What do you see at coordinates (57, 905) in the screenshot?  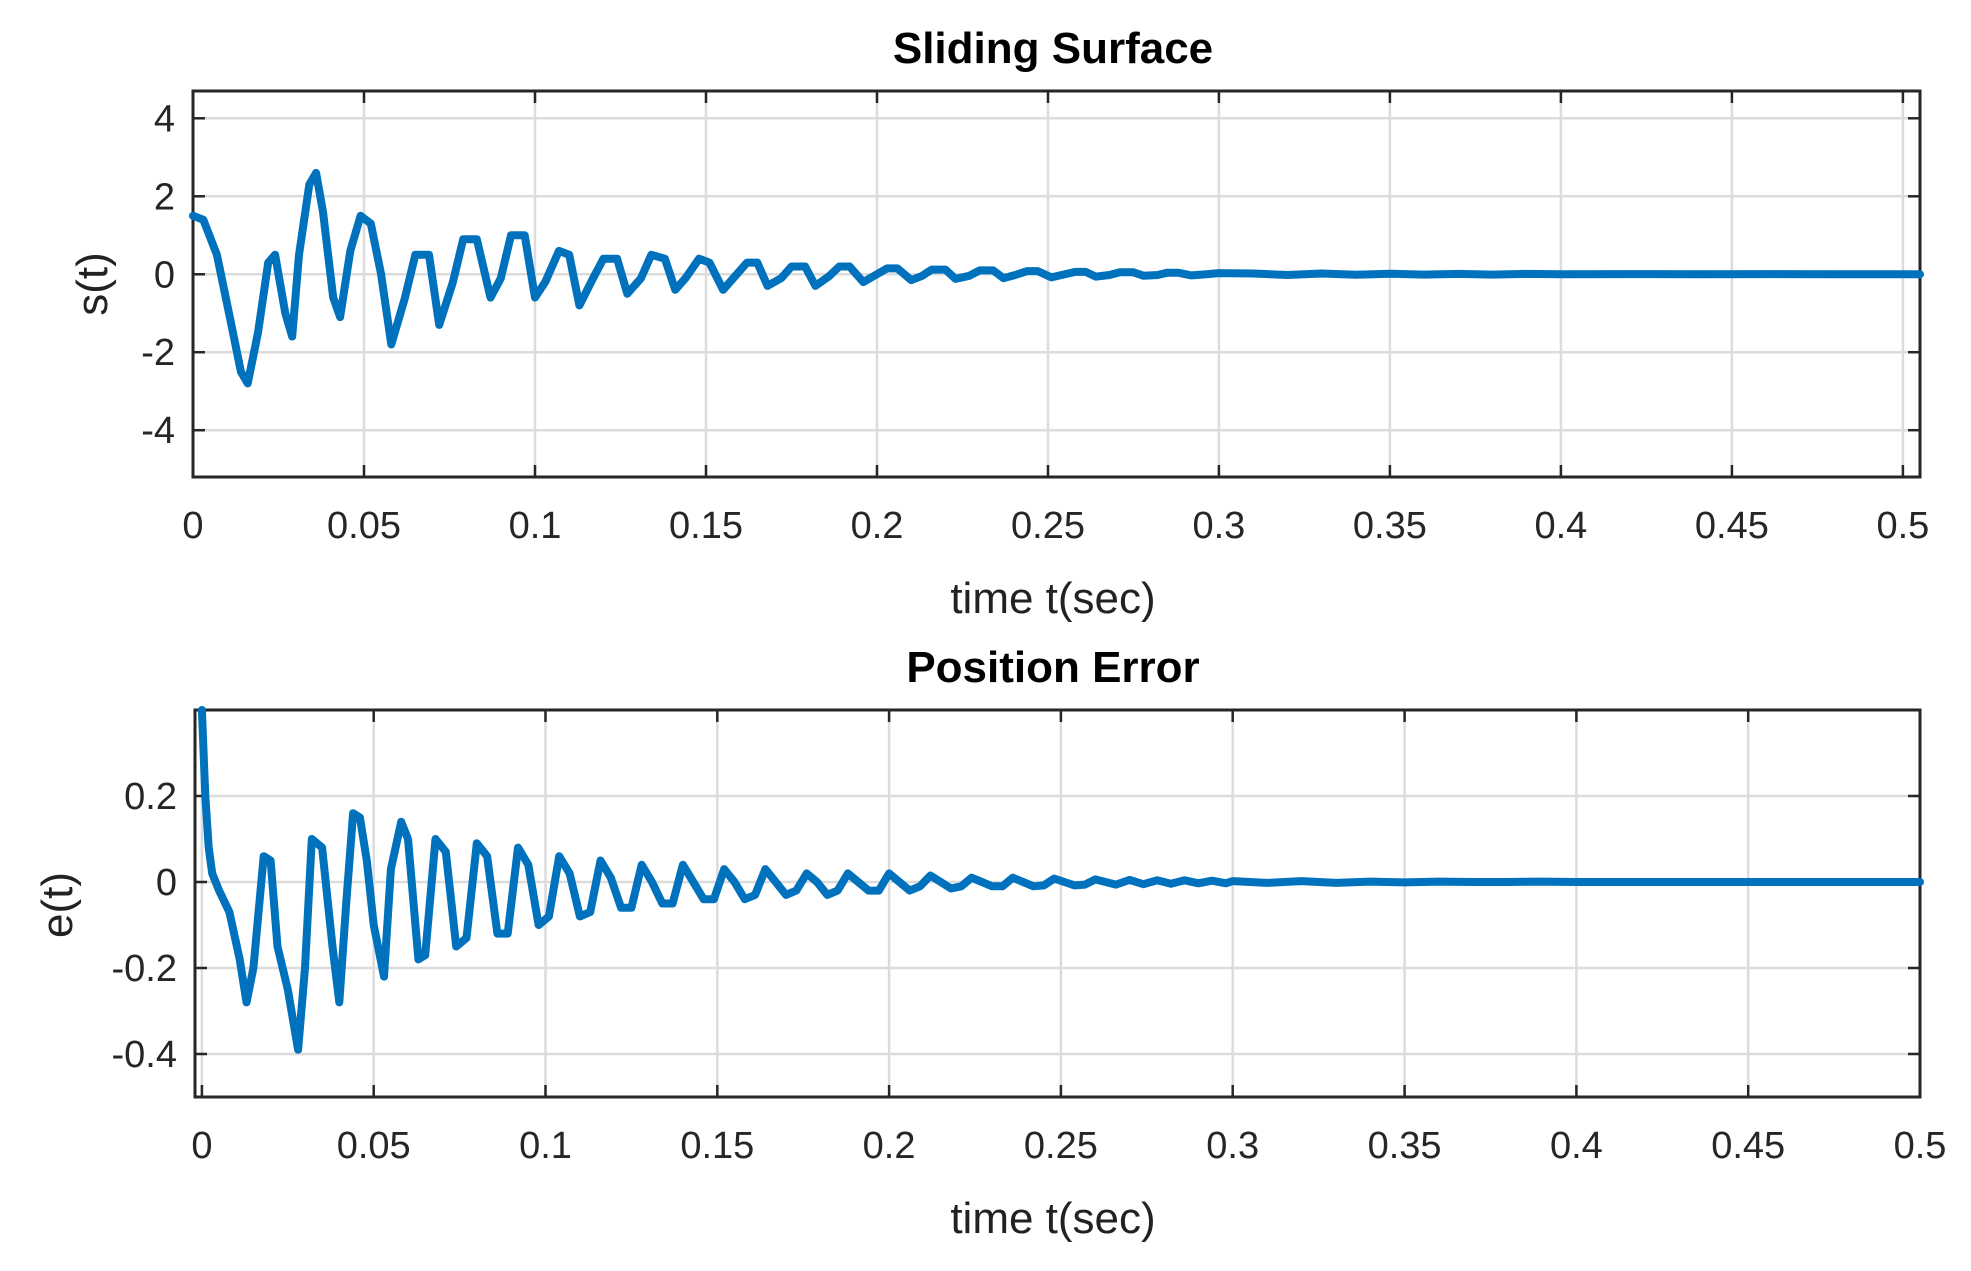 I see `y-axis-label: e(t)` at bounding box center [57, 905].